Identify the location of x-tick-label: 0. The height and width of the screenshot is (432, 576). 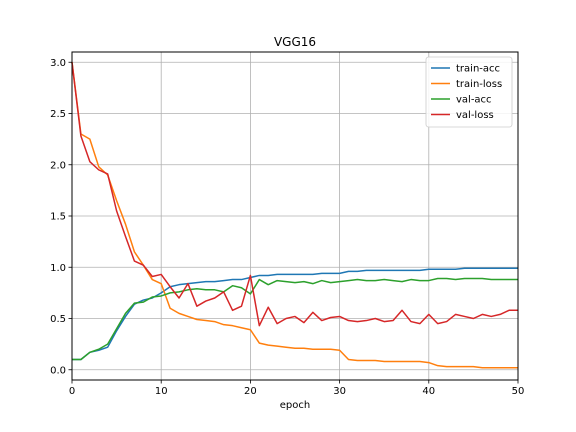
(72, 391).